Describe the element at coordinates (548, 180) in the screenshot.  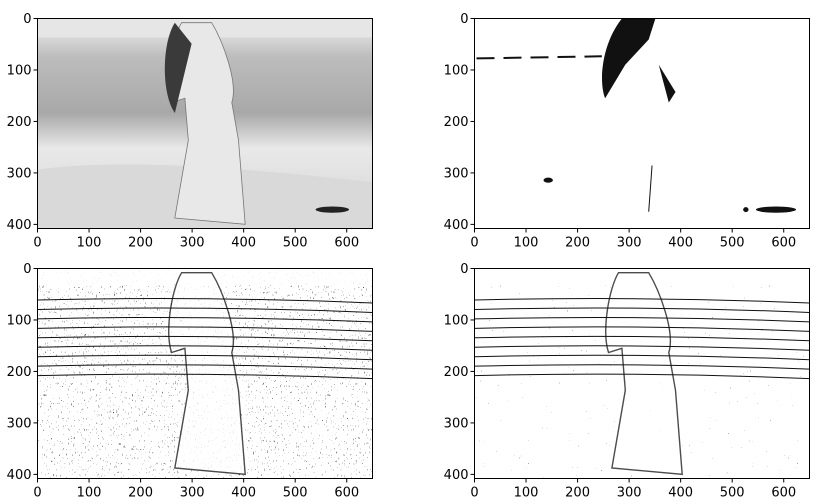
I see `hand-blob` at that location.